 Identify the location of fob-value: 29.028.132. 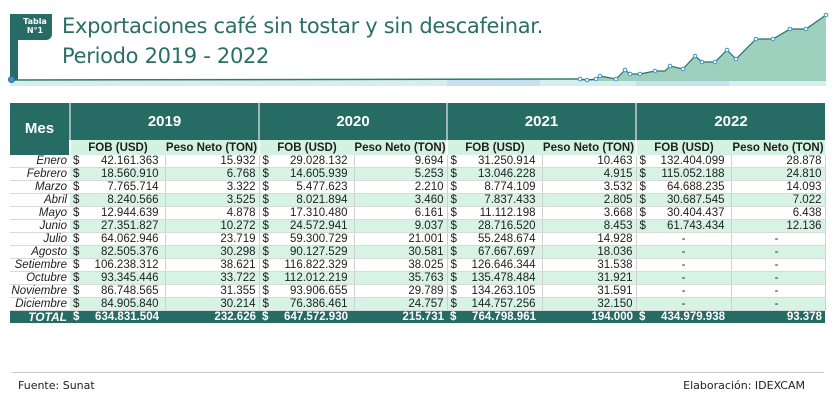
(318, 161).